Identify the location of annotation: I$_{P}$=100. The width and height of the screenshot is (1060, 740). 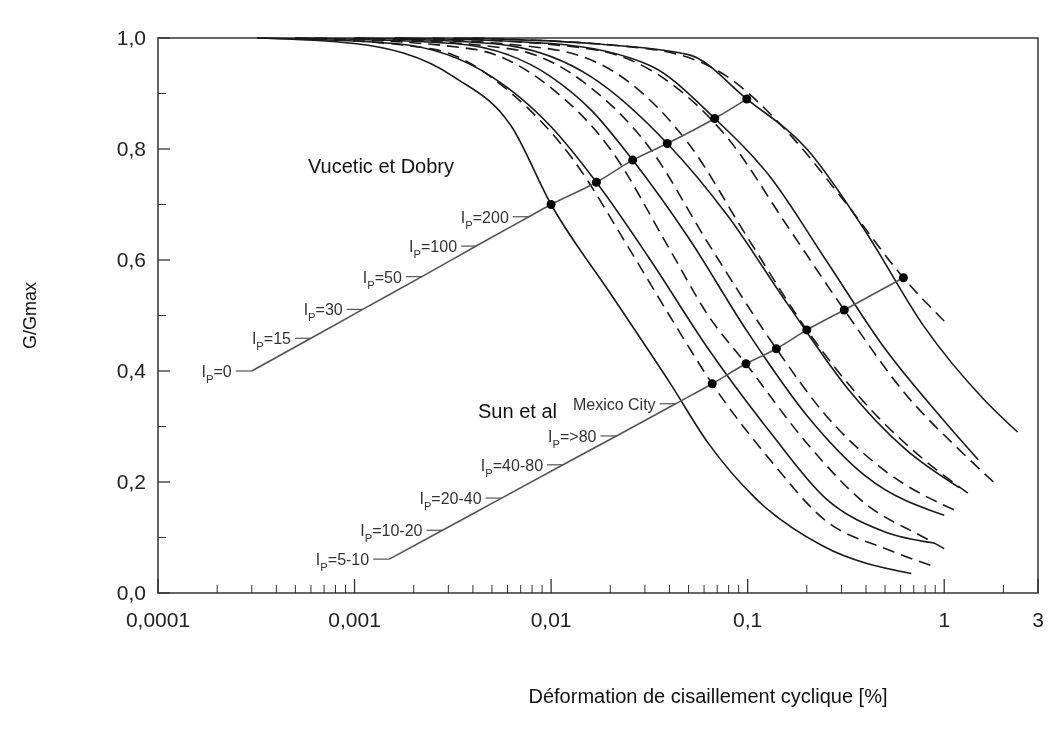
(433, 249).